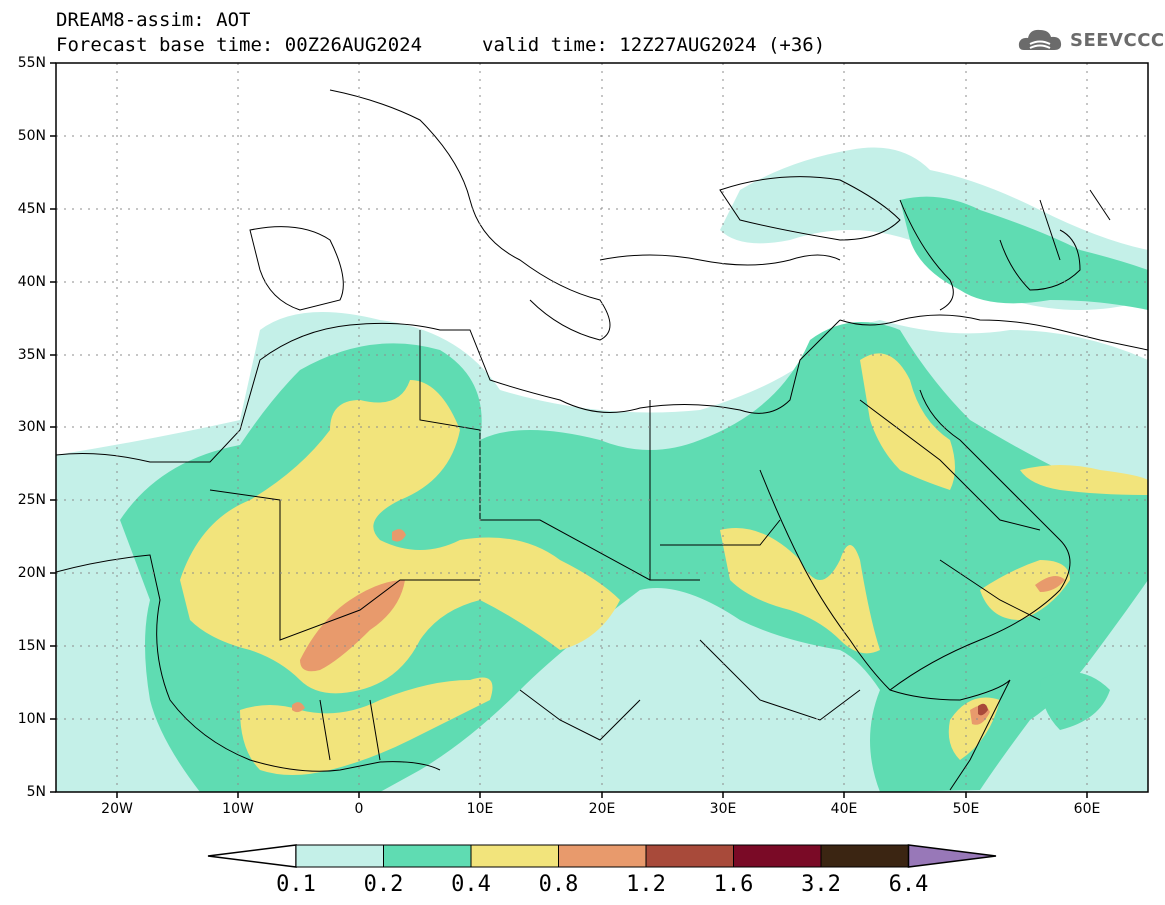 This screenshot has width=1165, height=905. Describe the element at coordinates (252, 856) in the screenshot. I see `colorbar-under-triangle` at that location.